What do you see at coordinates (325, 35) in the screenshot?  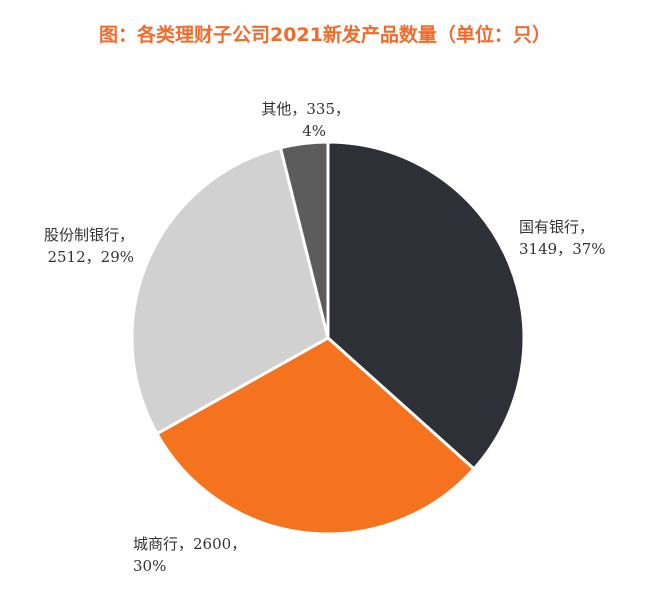 I see `chart-title: 图：各类理财子公司2021新发产品数量（单位：只）` at bounding box center [325, 35].